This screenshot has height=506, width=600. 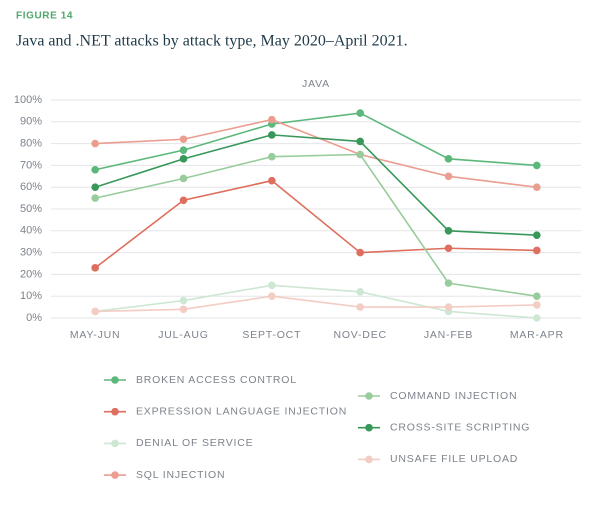 I want to click on legend-label: UNSAFE FILE UPLOAD, so click(x=454, y=459).